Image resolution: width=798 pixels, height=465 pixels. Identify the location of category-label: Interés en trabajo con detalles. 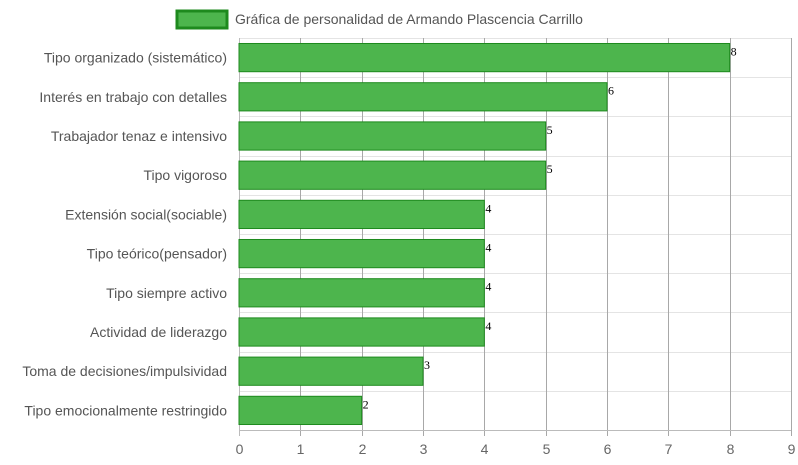
(133, 97).